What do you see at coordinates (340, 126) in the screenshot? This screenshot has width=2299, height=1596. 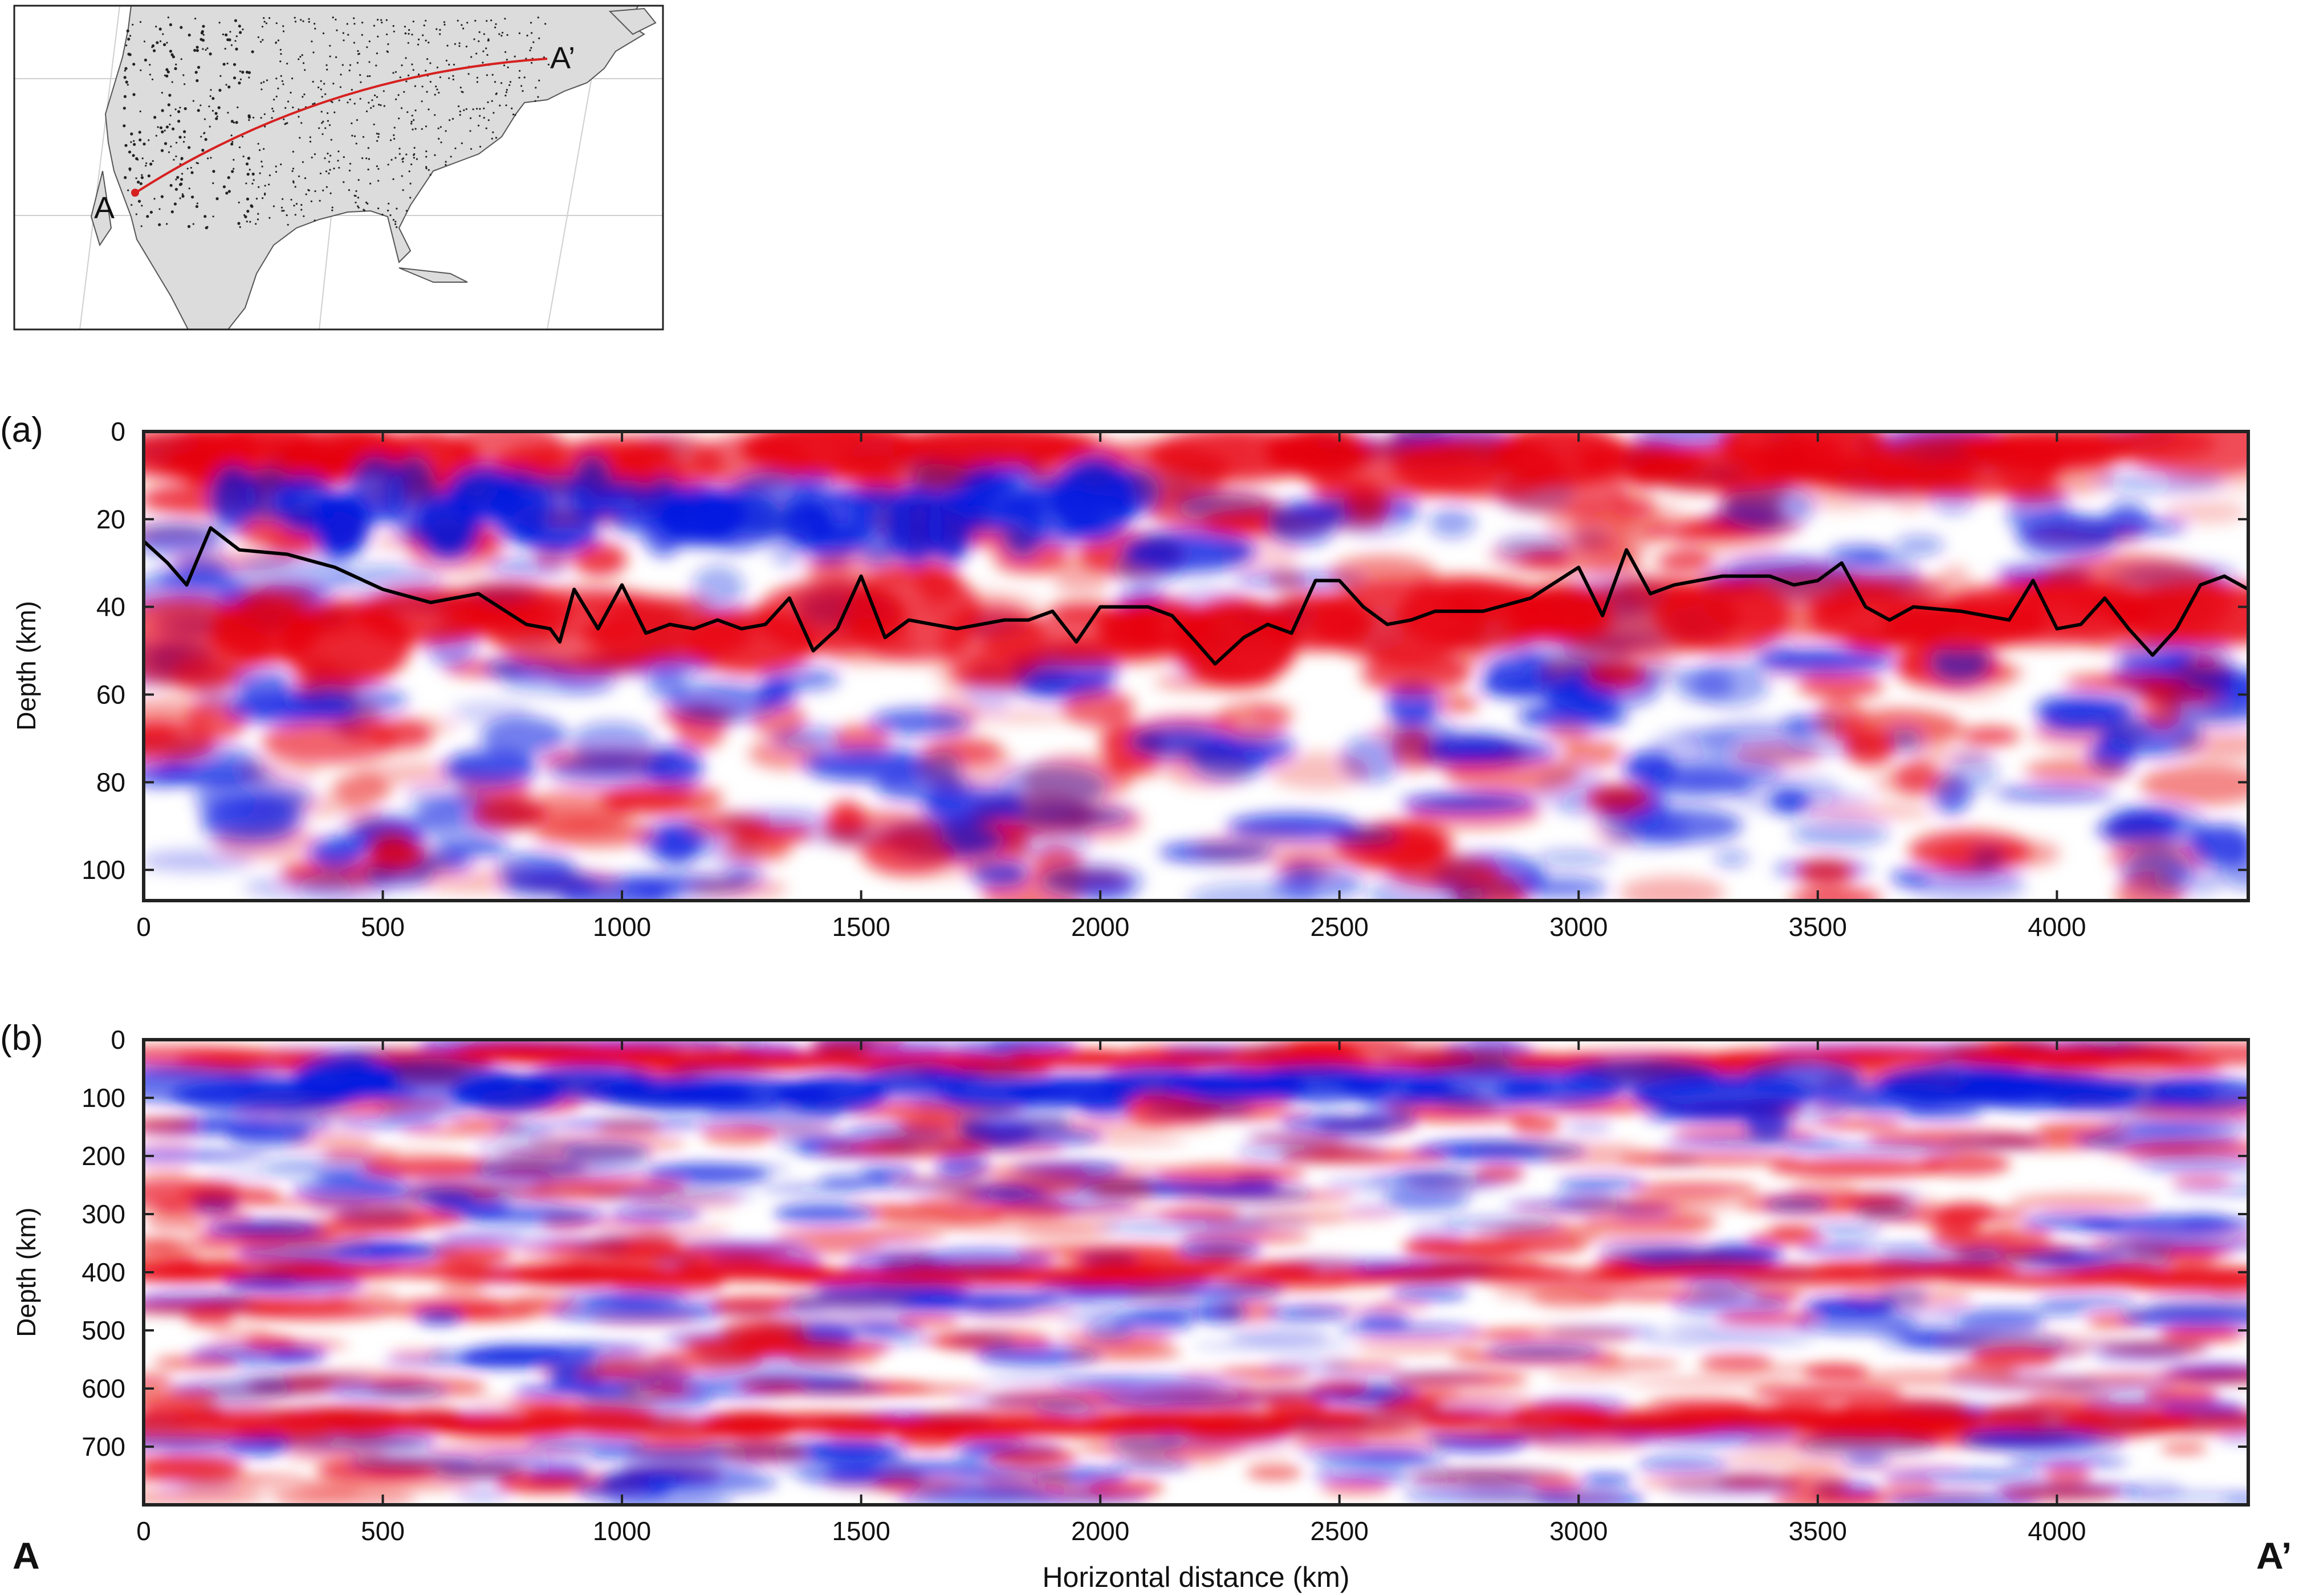 I see `profile-line-a-a-prime` at bounding box center [340, 126].